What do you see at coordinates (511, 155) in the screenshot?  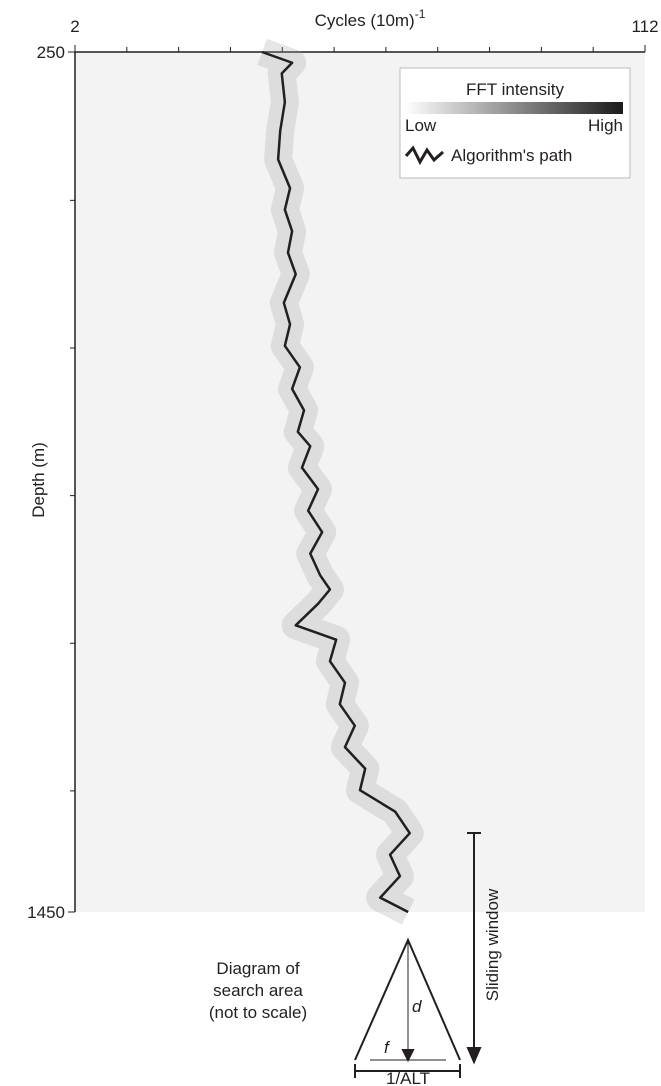 I see `legend-label: Algorithm's path` at bounding box center [511, 155].